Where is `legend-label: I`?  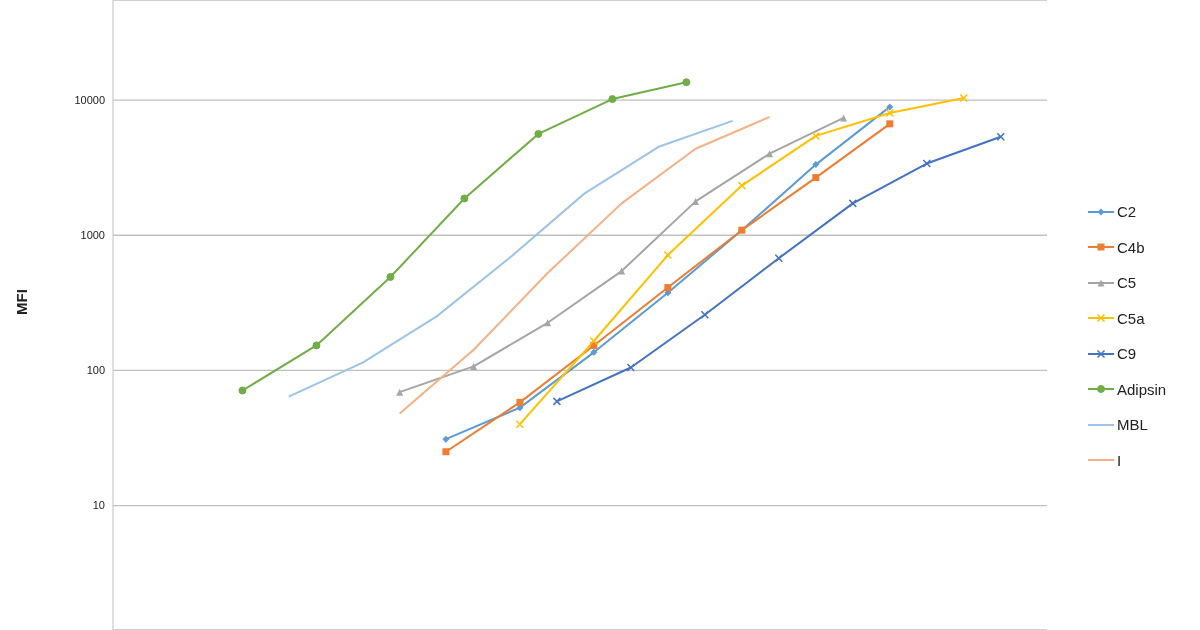 legend-label: I is located at coordinates (1119, 460).